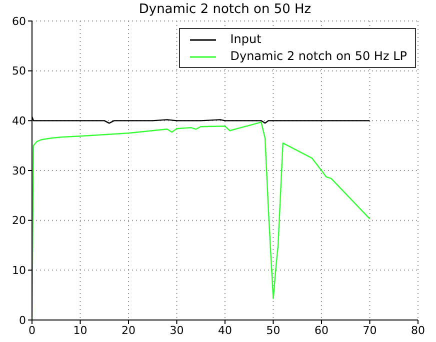 The image size is (436, 342). What do you see at coordinates (318, 56) in the screenshot?
I see `legend-label: Dynamic 2 notch on 50 Hz LP` at bounding box center [318, 56].